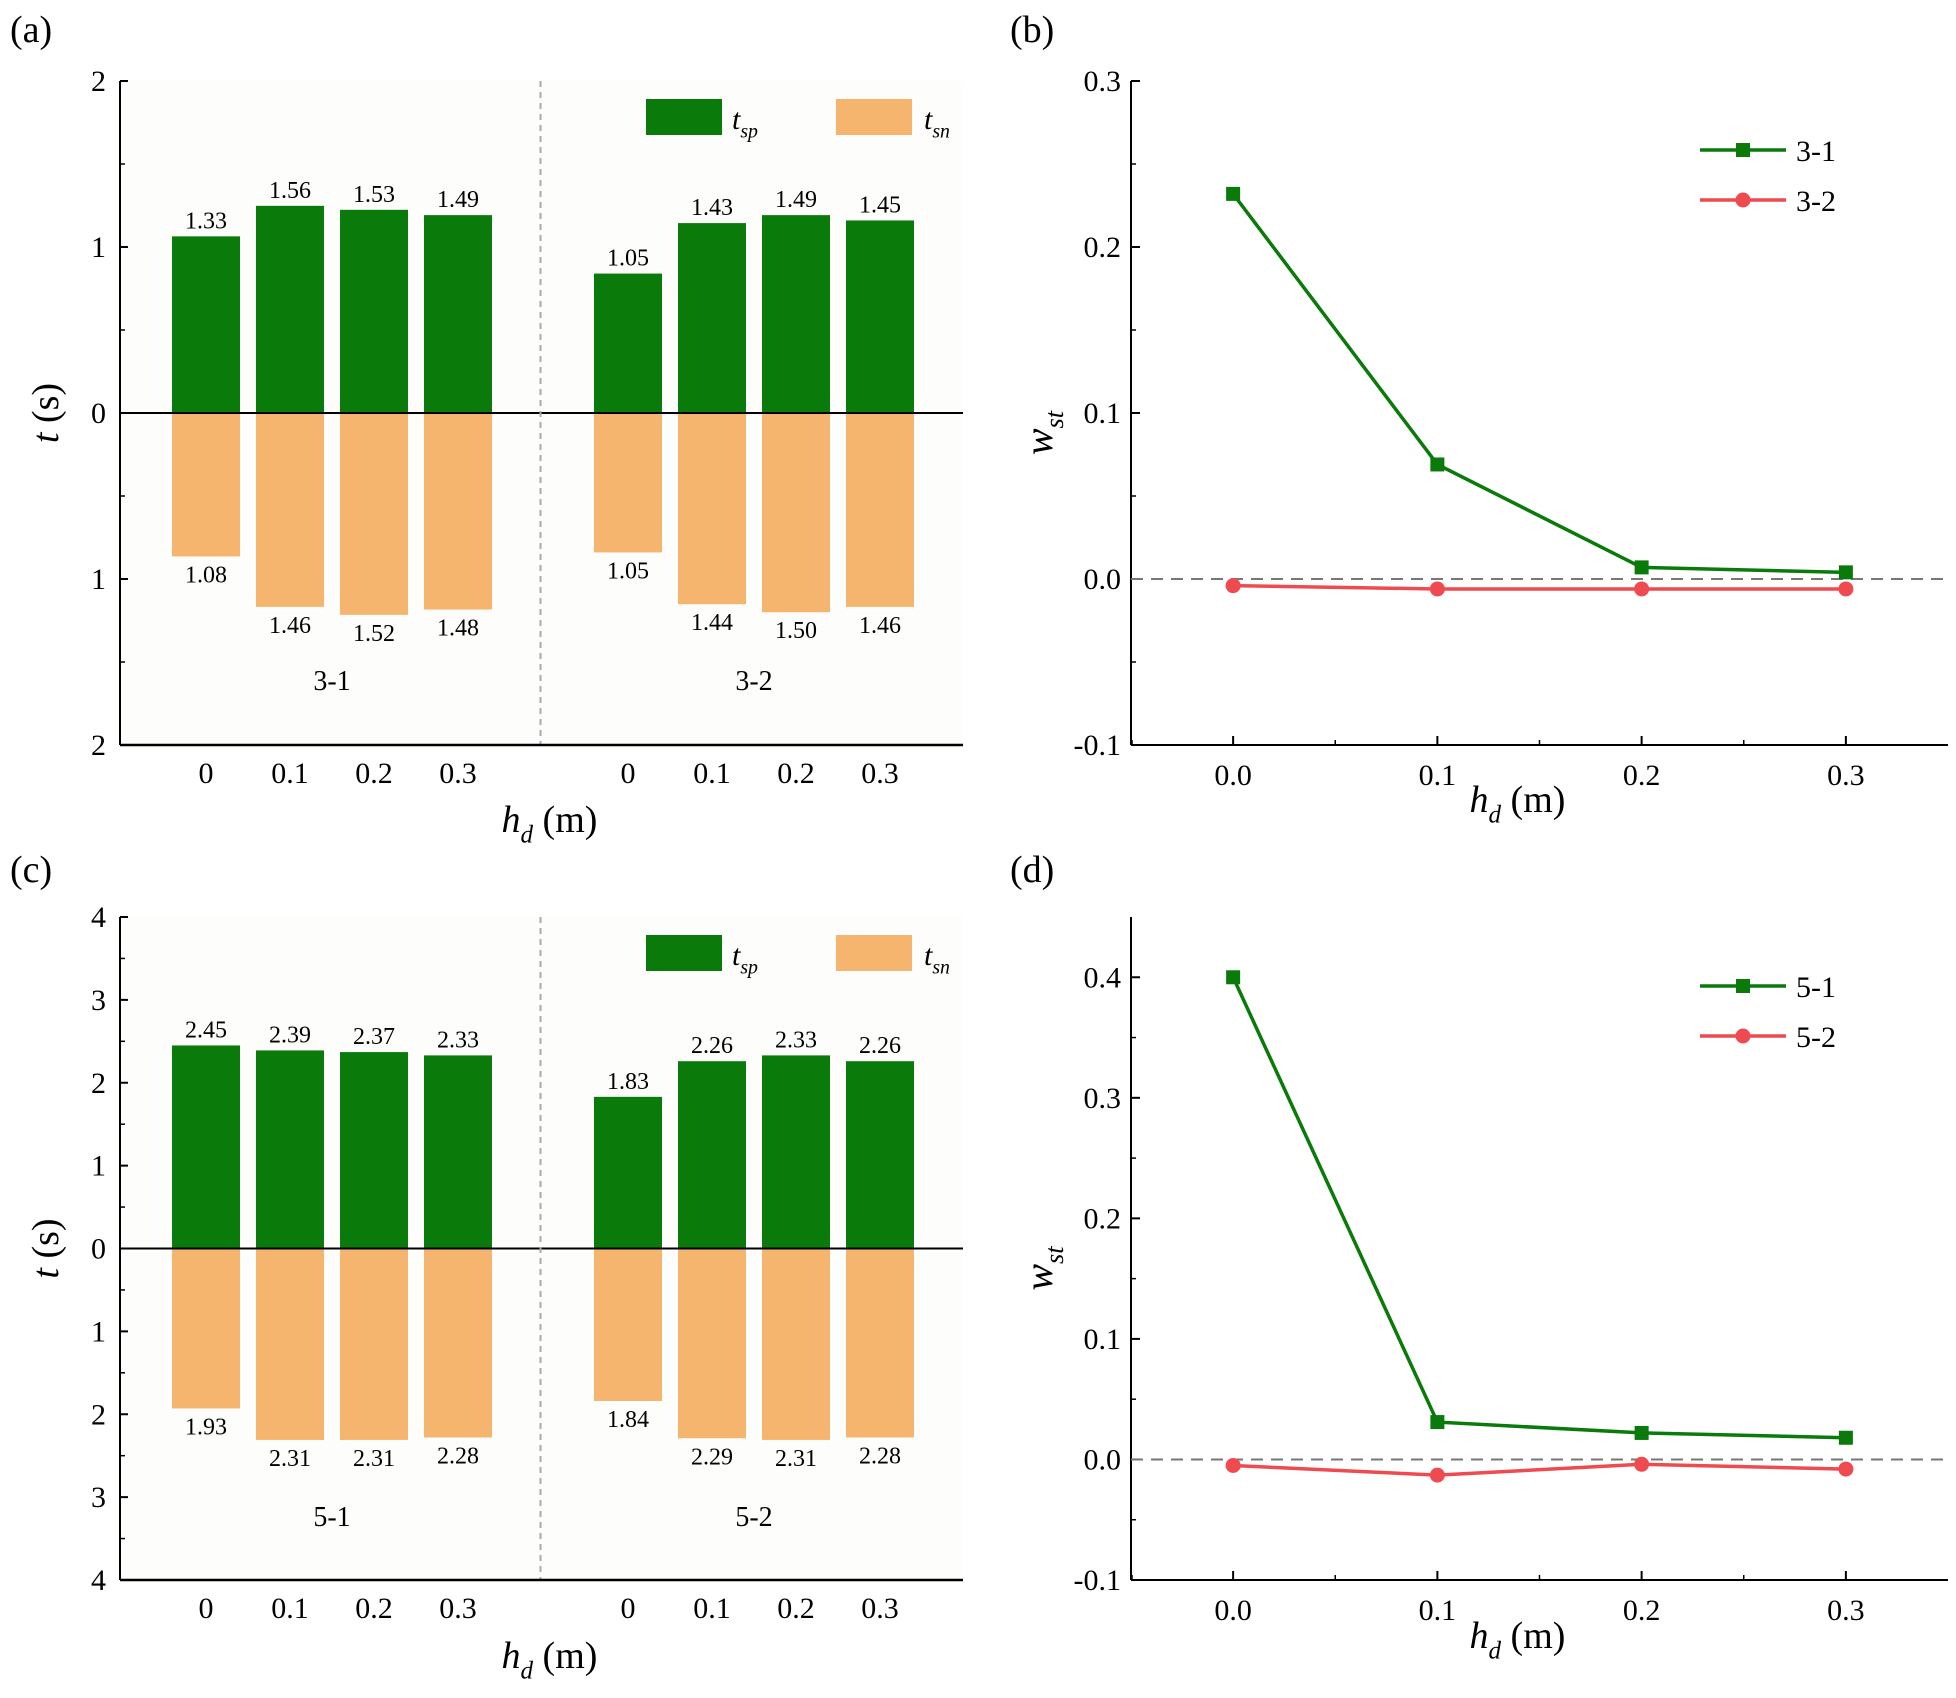 Image resolution: width=1956 pixels, height=1698 pixels. I want to click on legend-swatch-tsn, so click(874, 953).